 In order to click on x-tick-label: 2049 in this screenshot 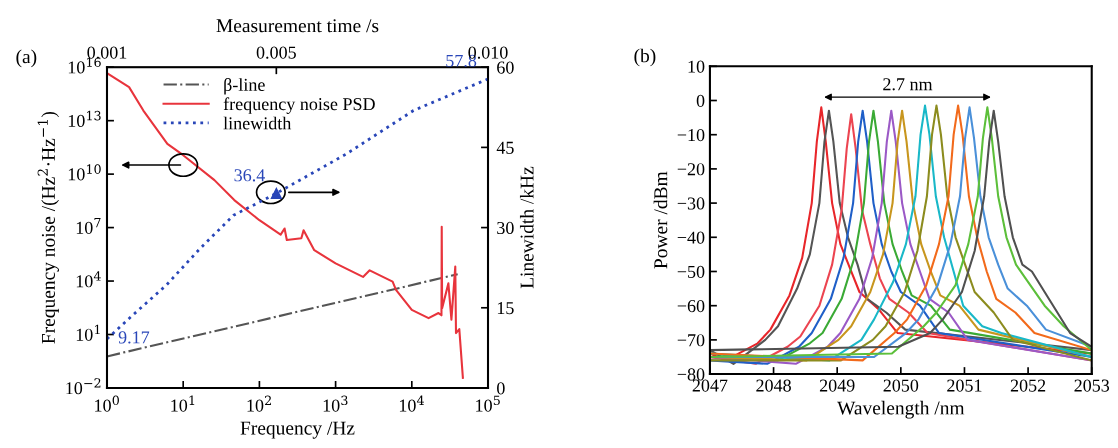, I will do `click(837, 385)`.